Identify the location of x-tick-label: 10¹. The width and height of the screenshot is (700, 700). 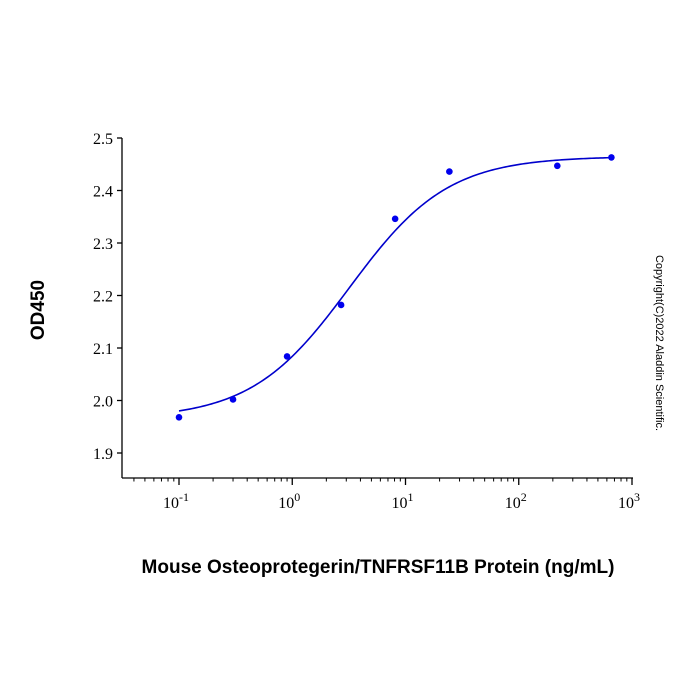
(403, 501).